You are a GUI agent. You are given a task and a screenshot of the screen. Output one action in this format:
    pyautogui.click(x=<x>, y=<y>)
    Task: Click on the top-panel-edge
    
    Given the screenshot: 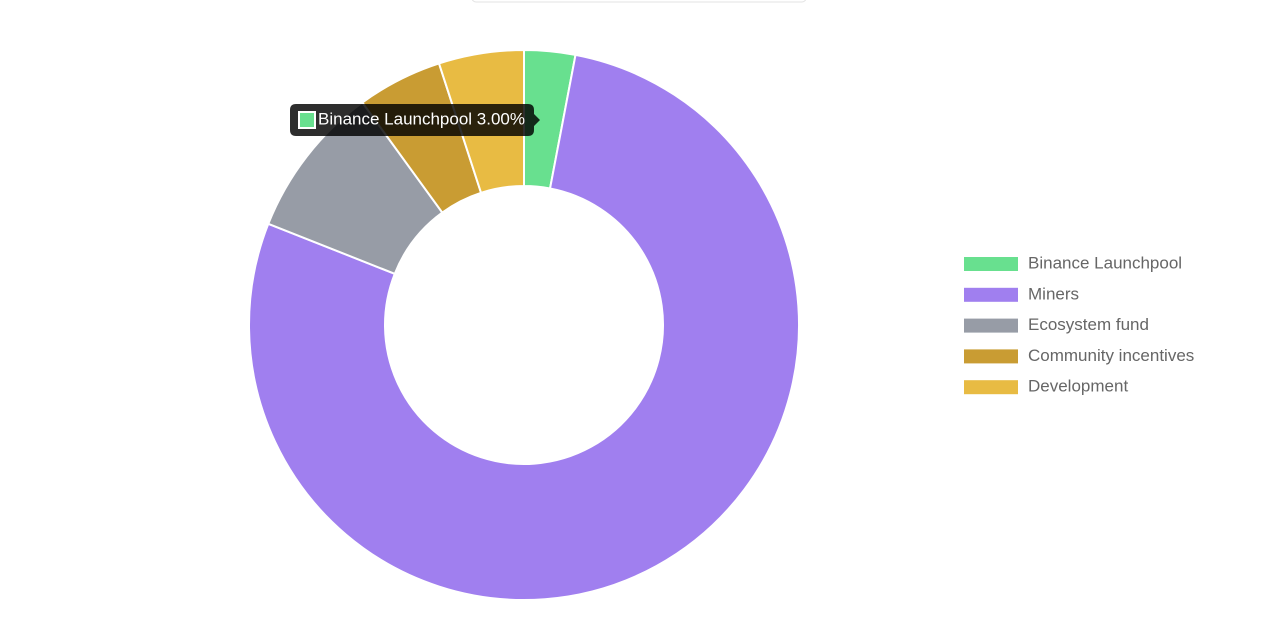 What is the action you would take?
    pyautogui.click(x=639, y=1)
    